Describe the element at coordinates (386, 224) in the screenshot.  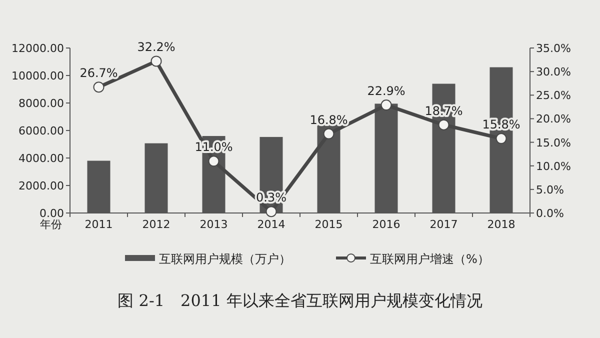
I see `x-tick-label: 2016` at that location.